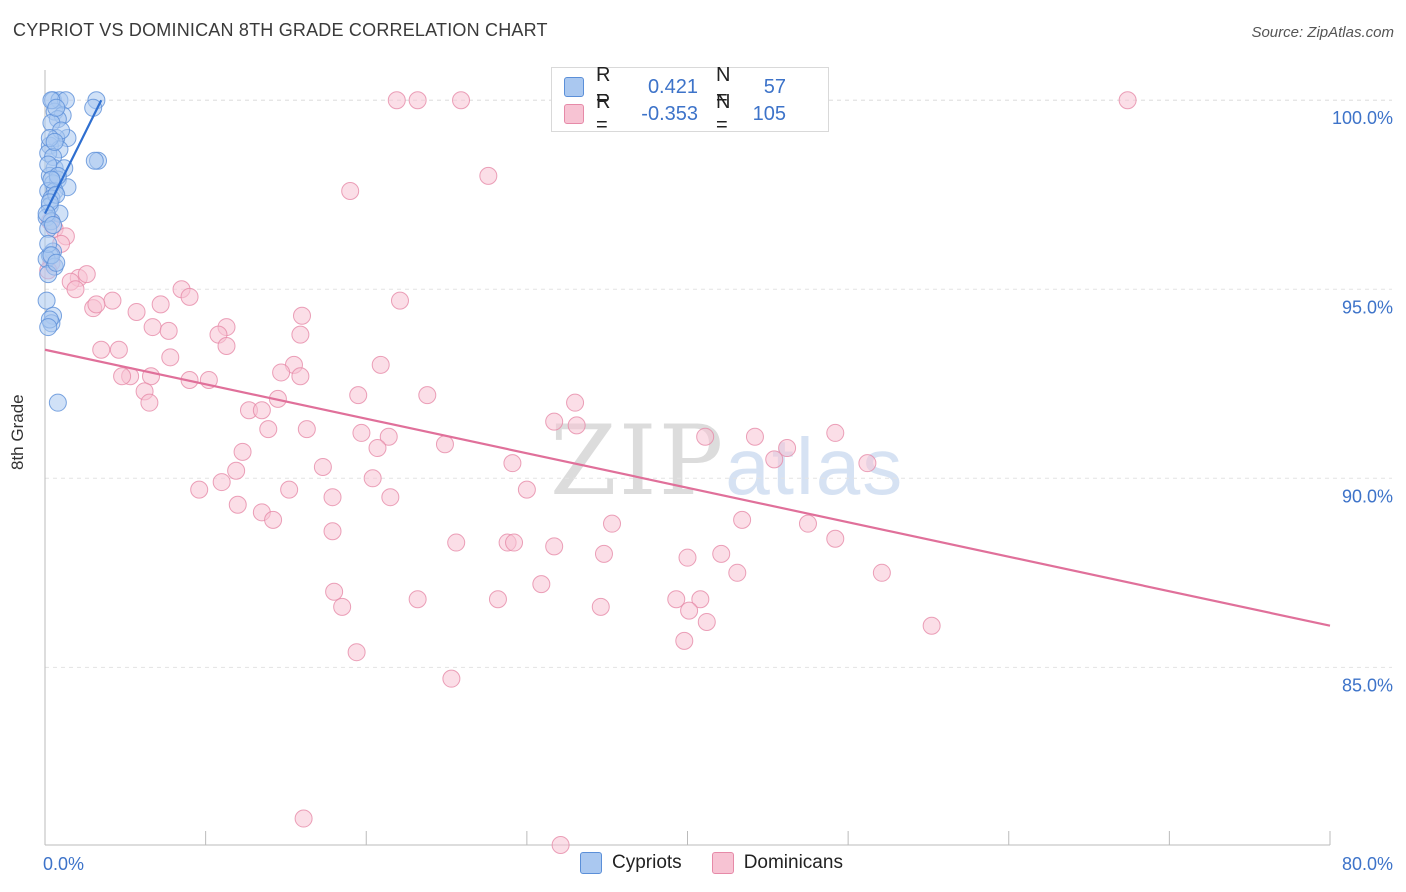 This screenshot has width=1406, height=892. I want to click on r-value: -0.353, so click(669, 113).